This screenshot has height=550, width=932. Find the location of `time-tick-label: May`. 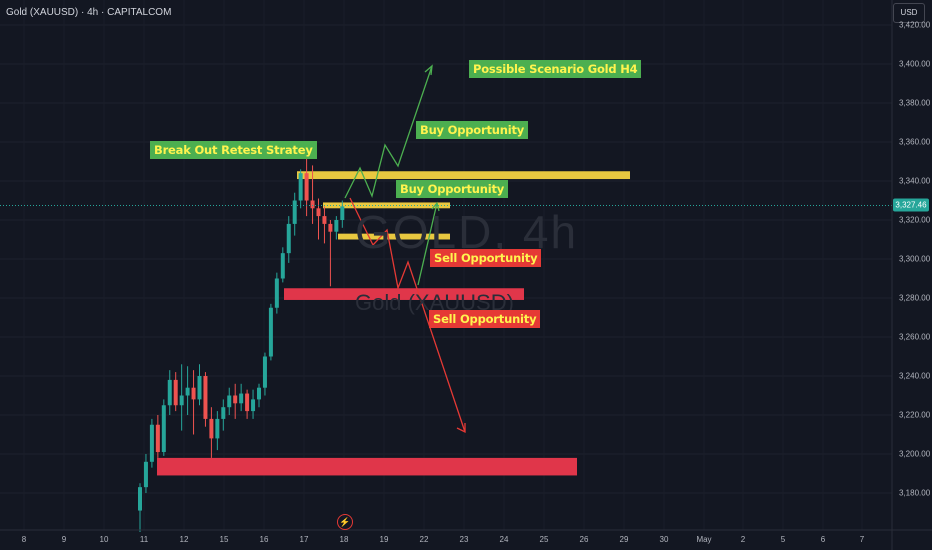

time-tick-label: May is located at coordinates (704, 539).